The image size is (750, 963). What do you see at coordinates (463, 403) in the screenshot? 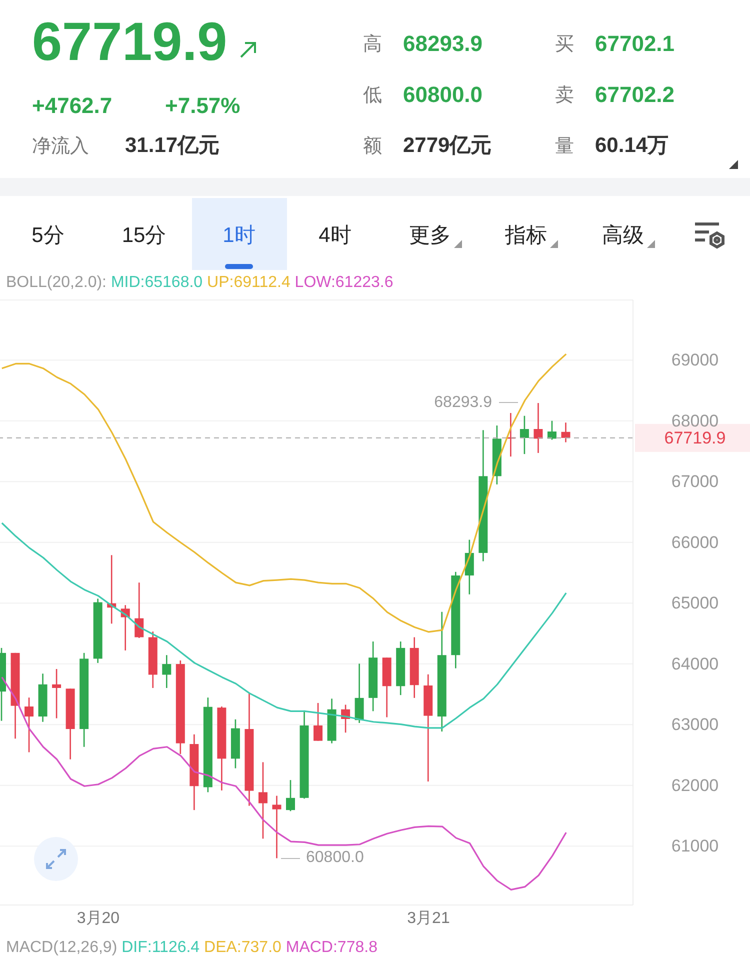
I see `annotation: 68293.9` at bounding box center [463, 403].